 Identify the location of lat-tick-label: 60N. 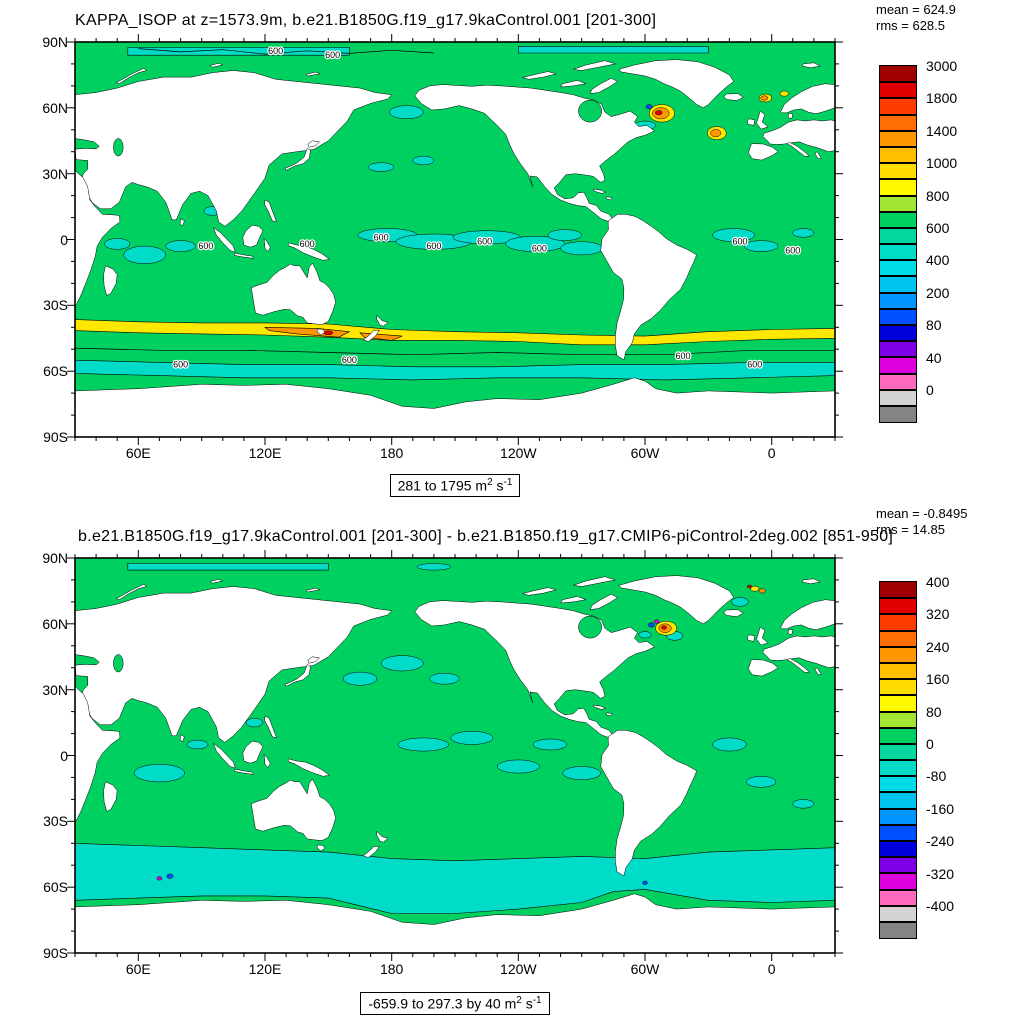
(55, 623).